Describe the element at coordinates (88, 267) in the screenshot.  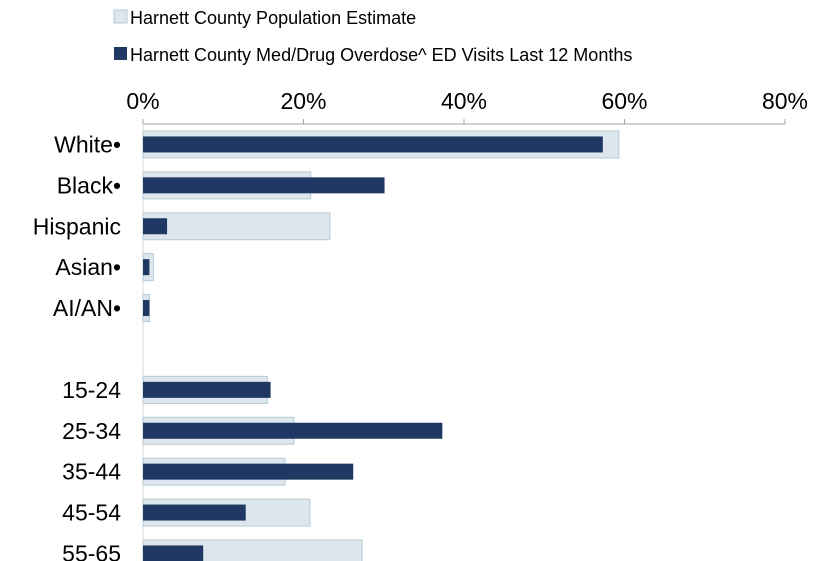
I see `category-label: Asian•` at that location.